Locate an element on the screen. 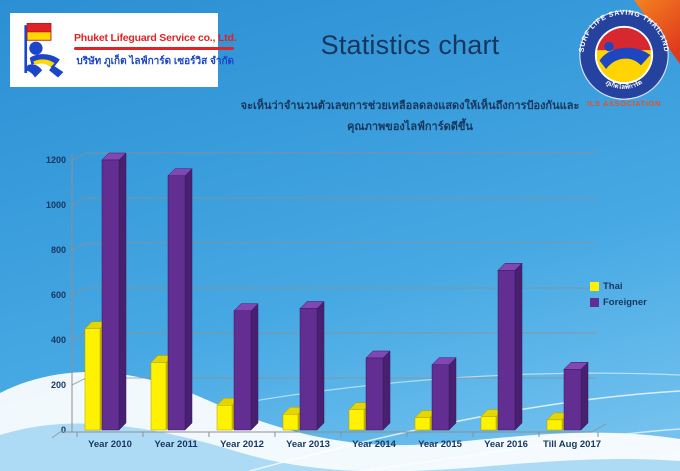 The height and width of the screenshot is (471, 680). y-axis-label-800: 800 is located at coordinates (58, 250).